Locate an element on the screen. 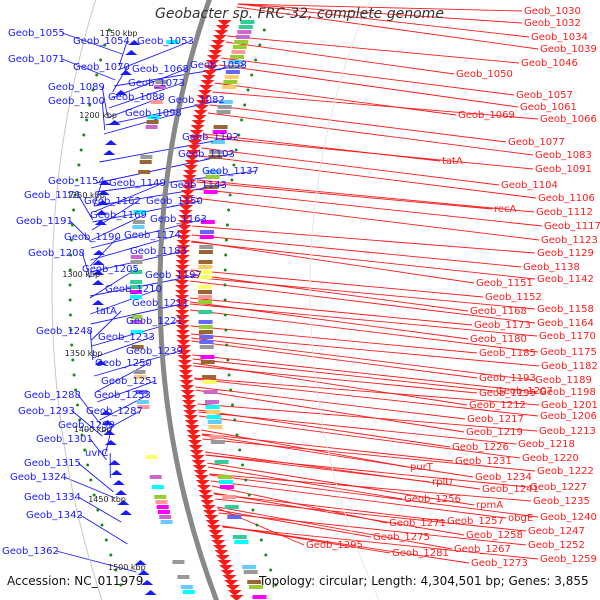 This screenshot has width=600, height=600. gene-label-reverse: Geob_1057 is located at coordinates (544, 95).